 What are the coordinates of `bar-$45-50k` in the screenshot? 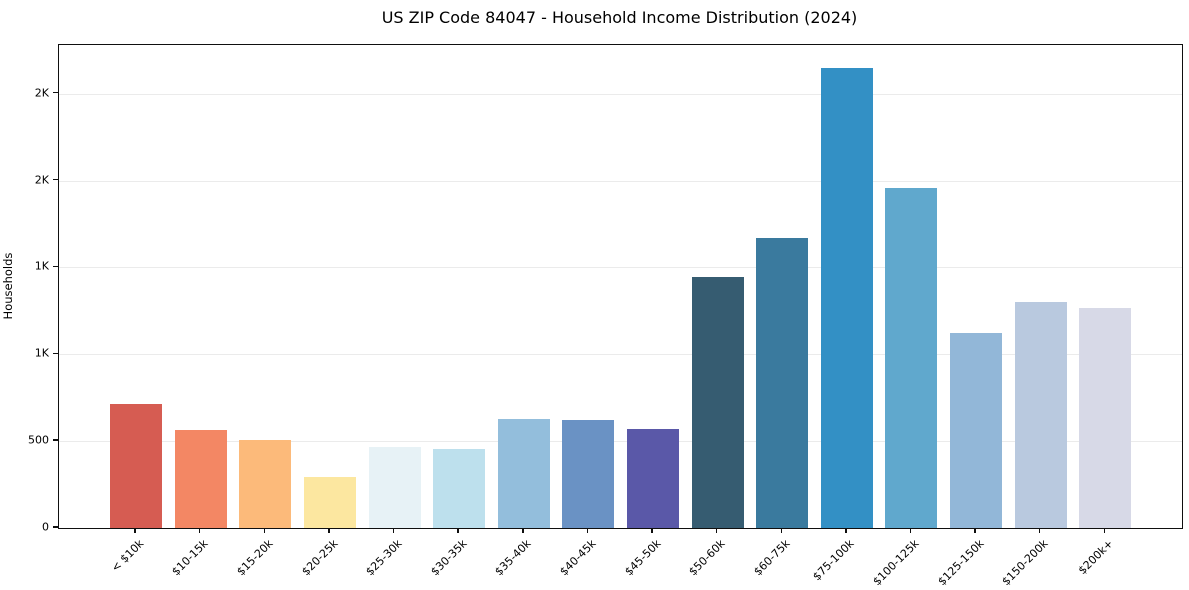 It's located at (653, 478).